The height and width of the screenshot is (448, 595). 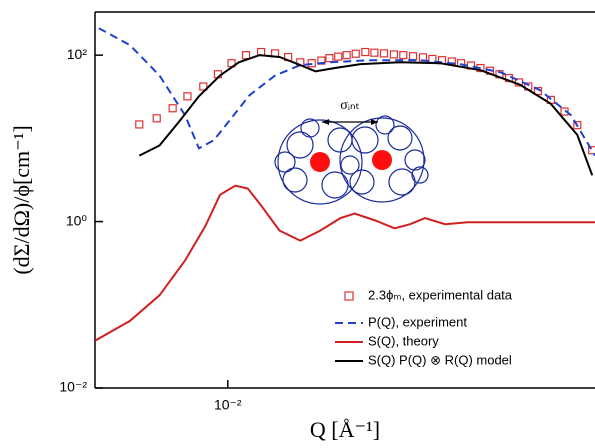 I want to click on legend-label: P(Q), experiment, so click(x=417, y=321).